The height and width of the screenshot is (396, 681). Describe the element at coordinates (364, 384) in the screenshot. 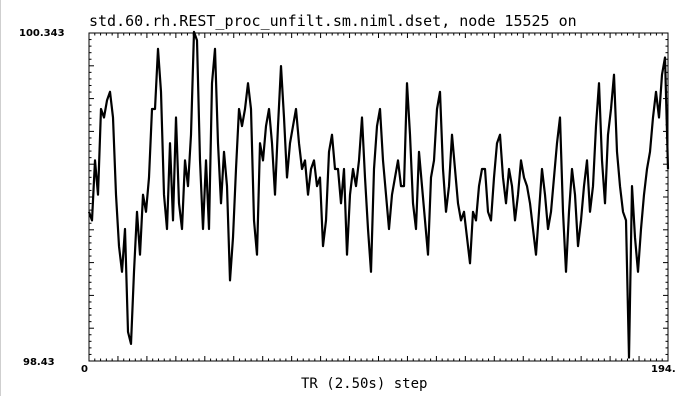

I see `x-axis-title: TR (2.50s) step` at that location.